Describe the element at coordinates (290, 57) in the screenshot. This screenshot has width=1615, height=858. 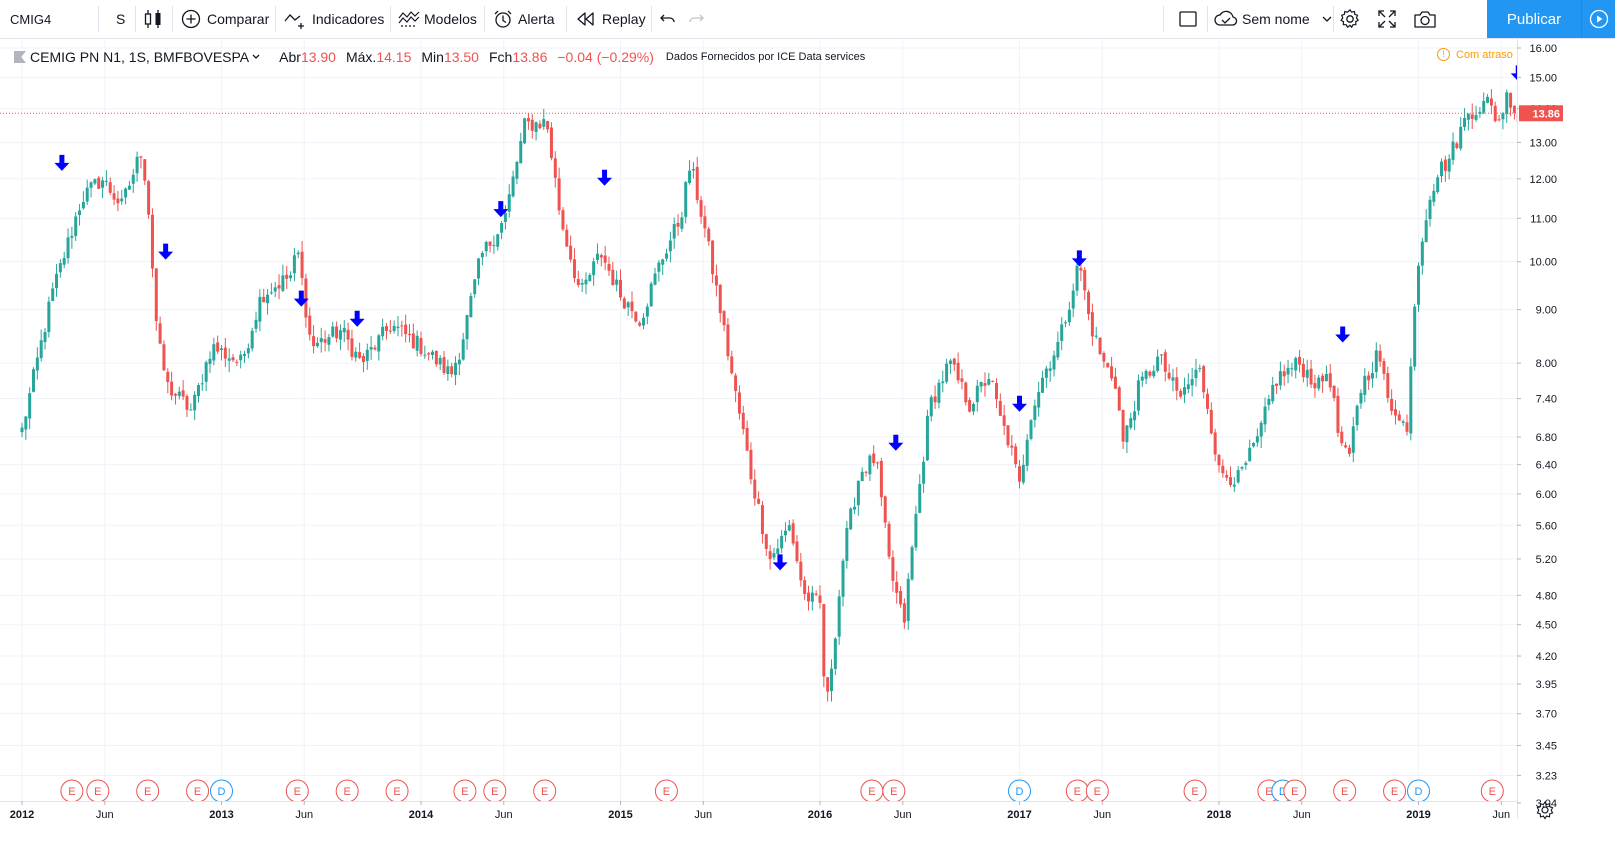
I see `open-label: Abr` at that location.